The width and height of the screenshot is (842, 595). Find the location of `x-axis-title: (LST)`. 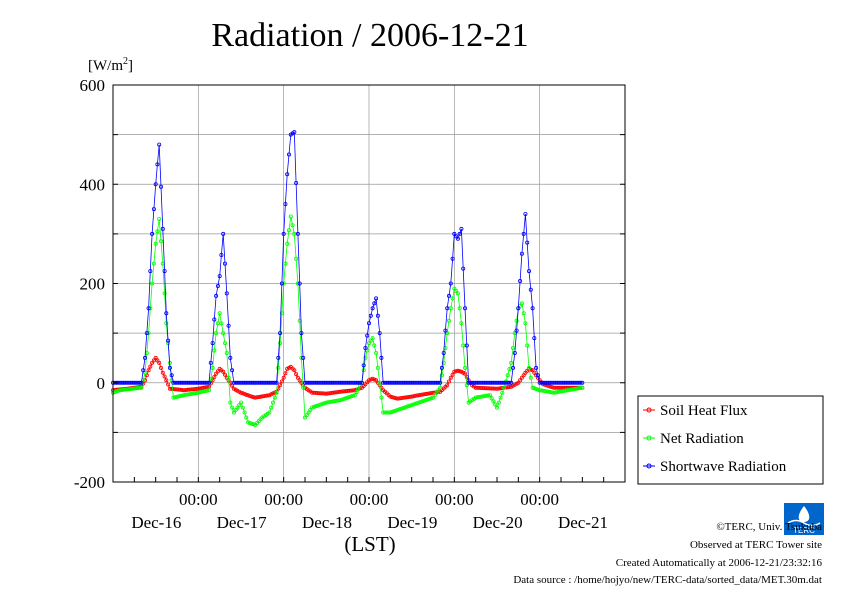

x-axis-title: (LST) is located at coordinates (369, 544).